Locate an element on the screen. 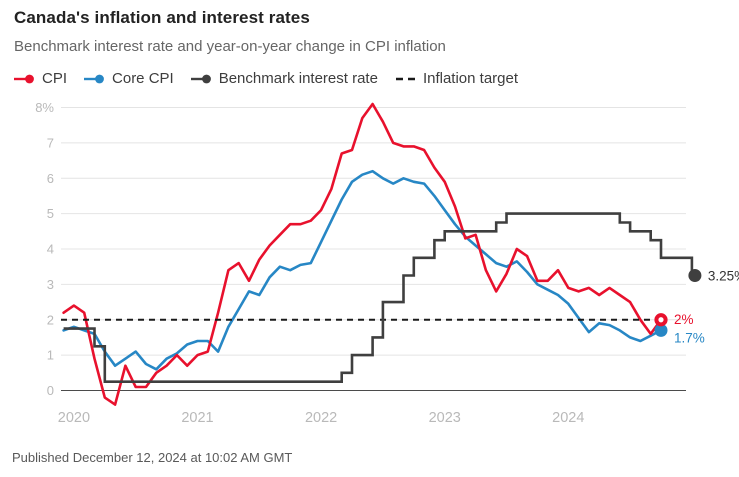 The height and width of the screenshot is (477, 739). legend-item-benchmark-interest-rate: Benchmark interest rate is located at coordinates (284, 78).